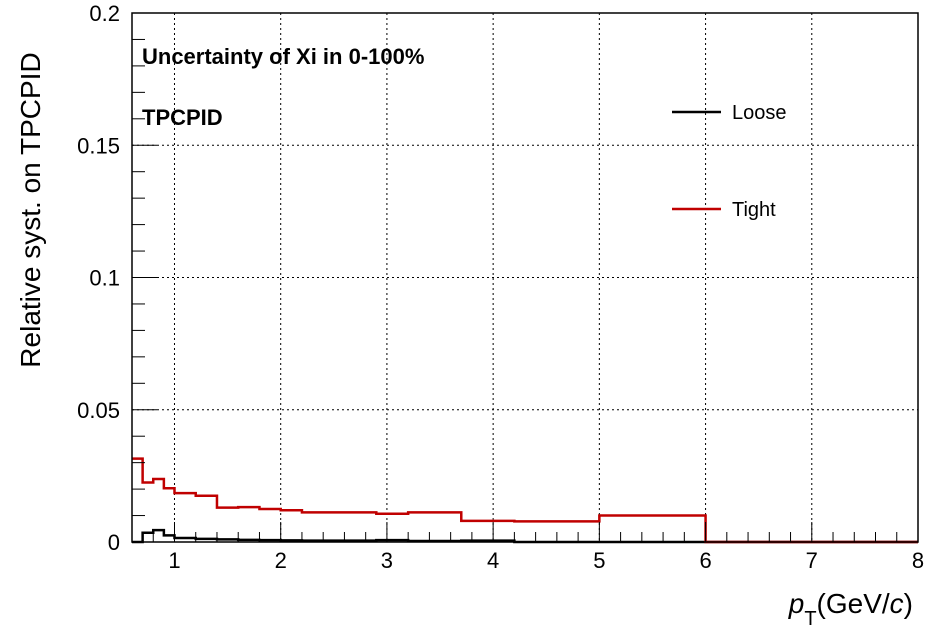  Describe the element at coordinates (754, 210) in the screenshot. I see `legend-label-tight: Tight` at that location.